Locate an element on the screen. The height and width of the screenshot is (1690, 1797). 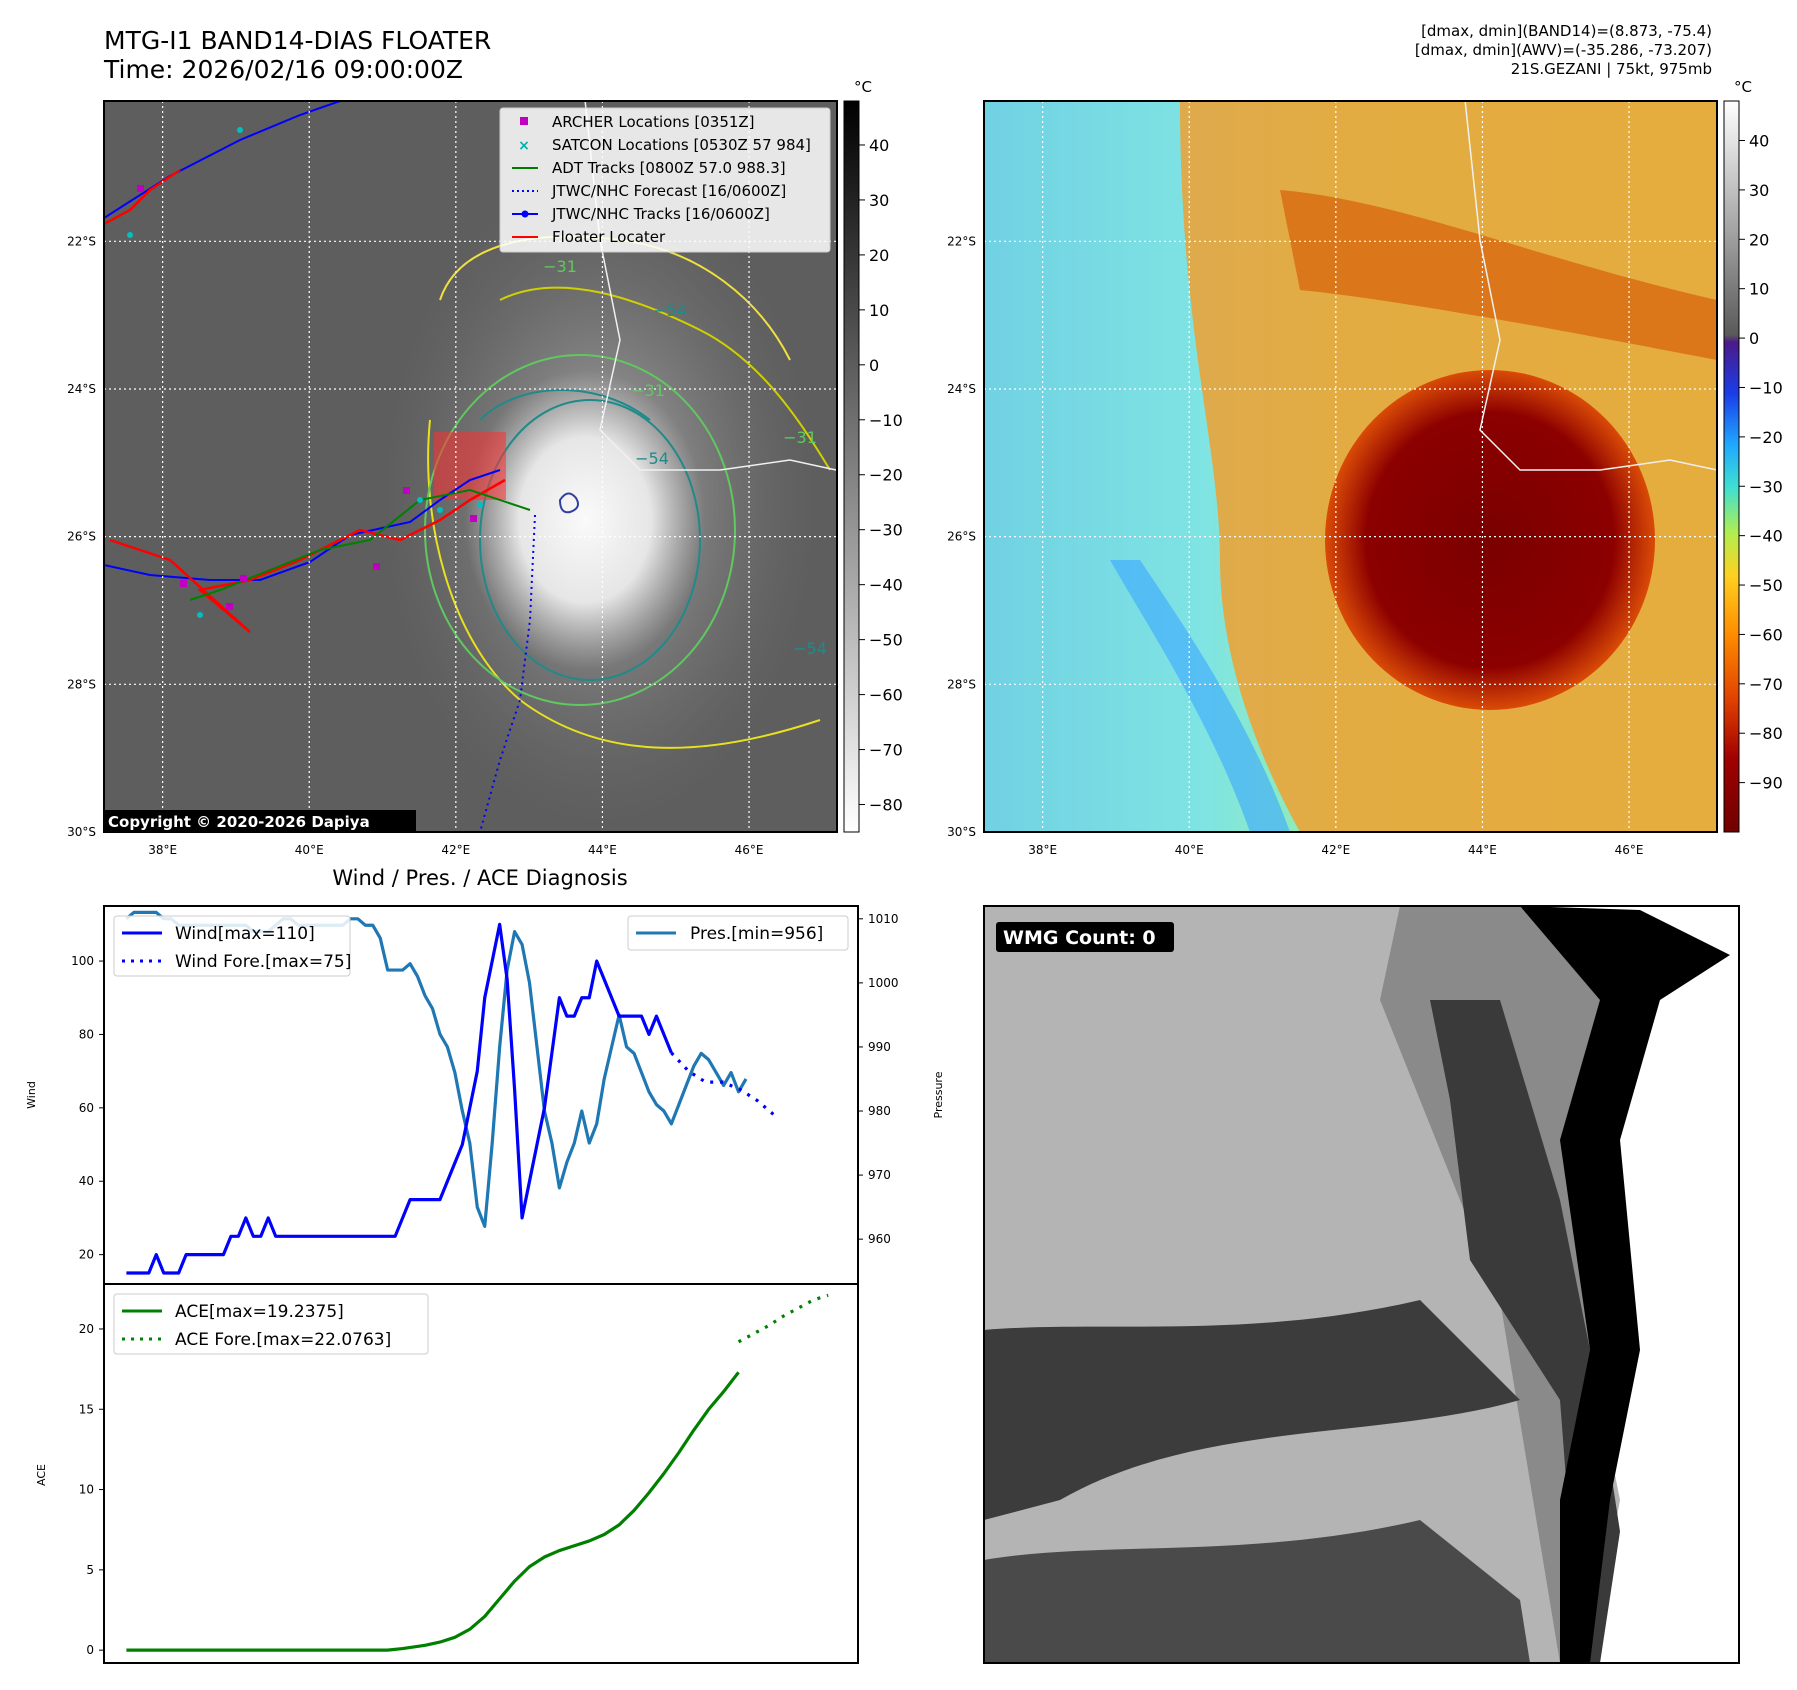
wind-ytick-label: 20 is located at coordinates (86, 1255).